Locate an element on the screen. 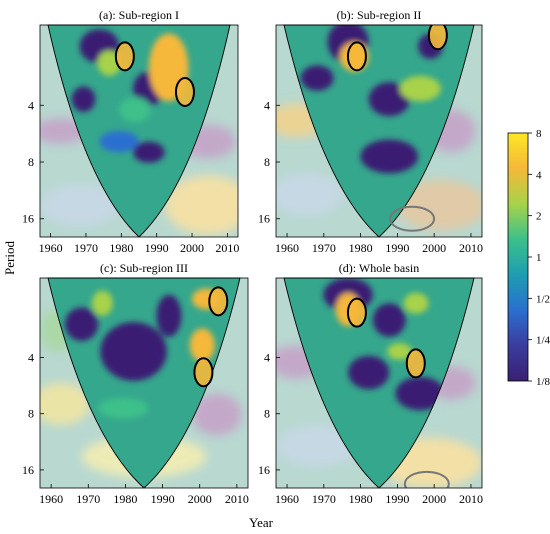  y-axis-label: Period is located at coordinates (9, 258).